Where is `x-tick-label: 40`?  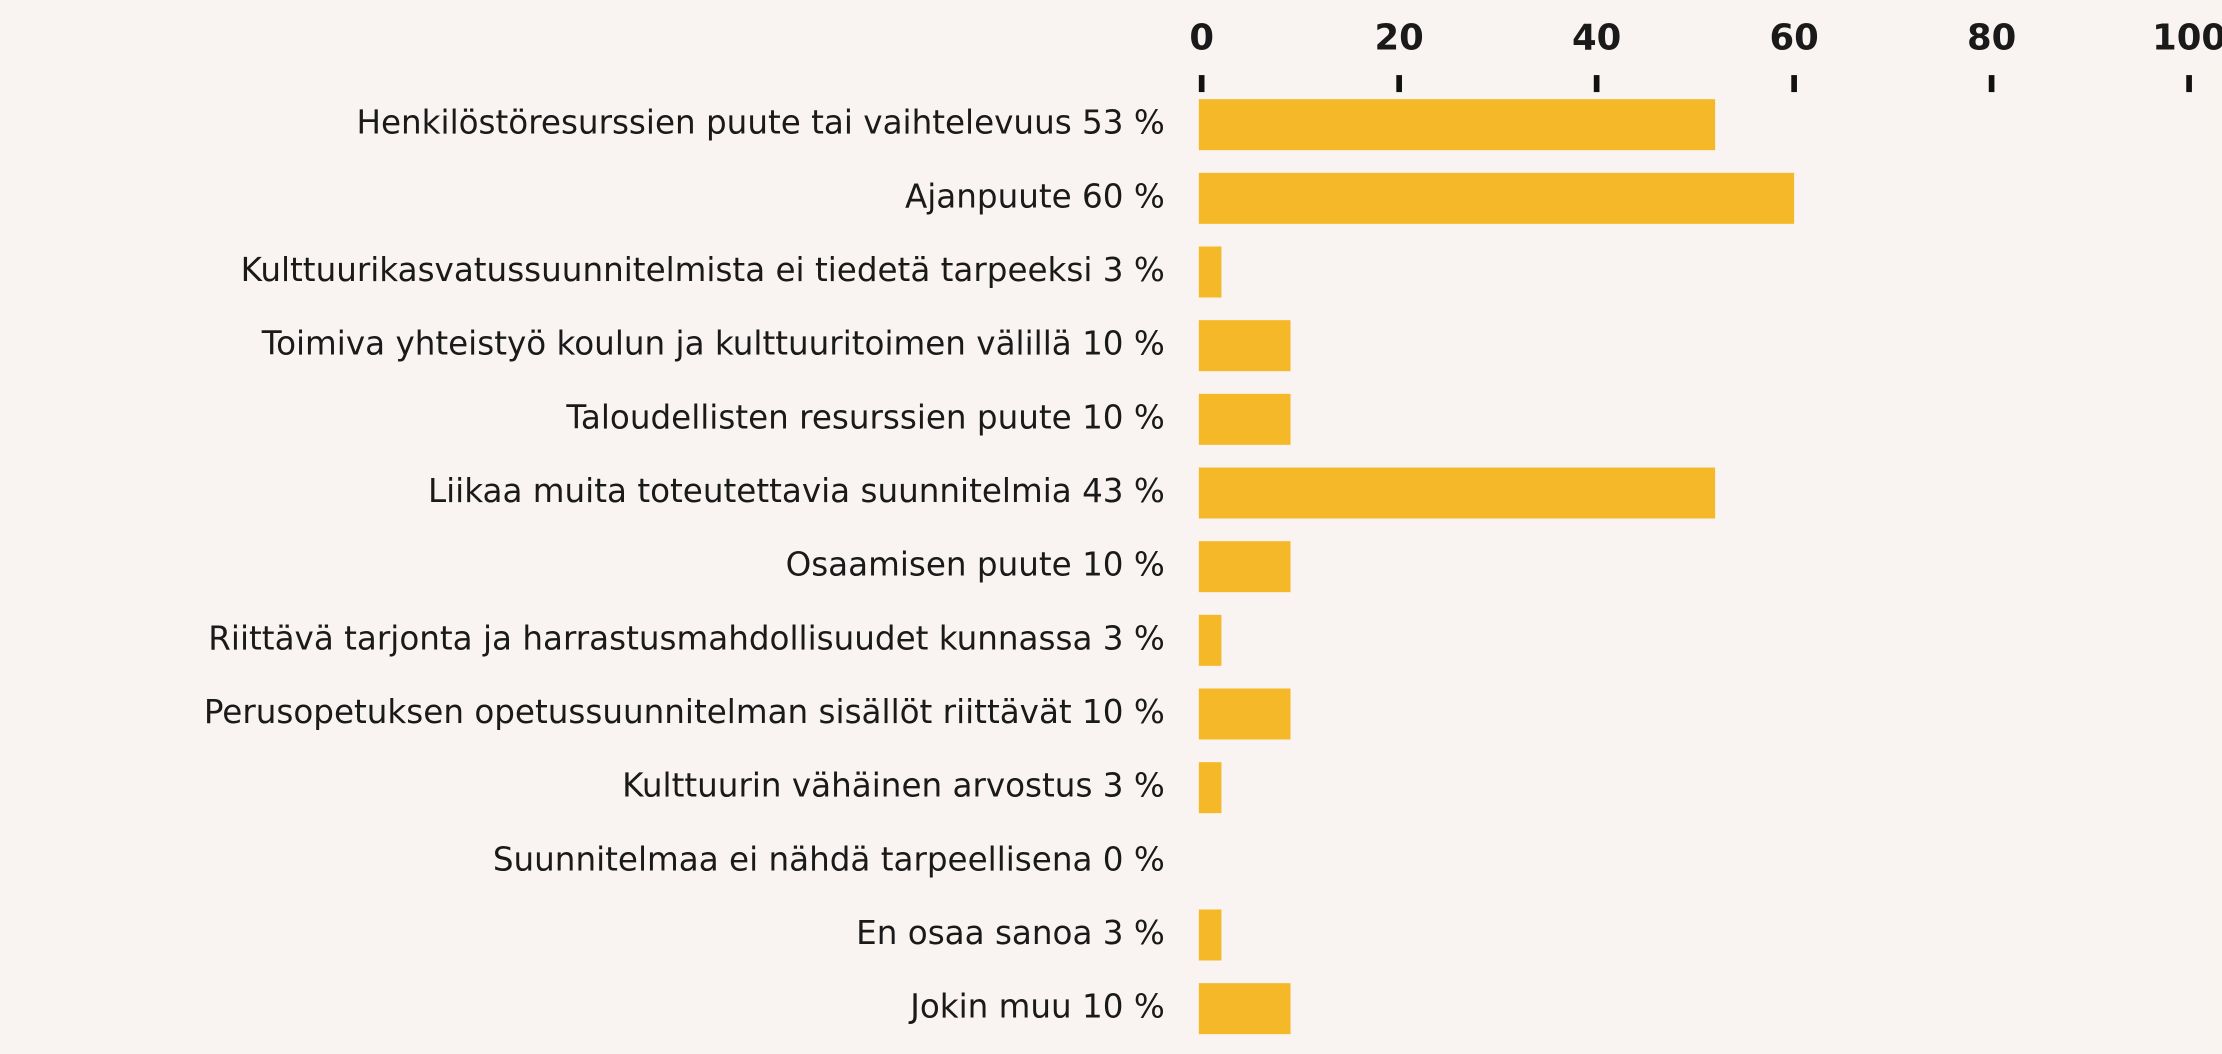 x-tick-label: 40 is located at coordinates (1596, 38).